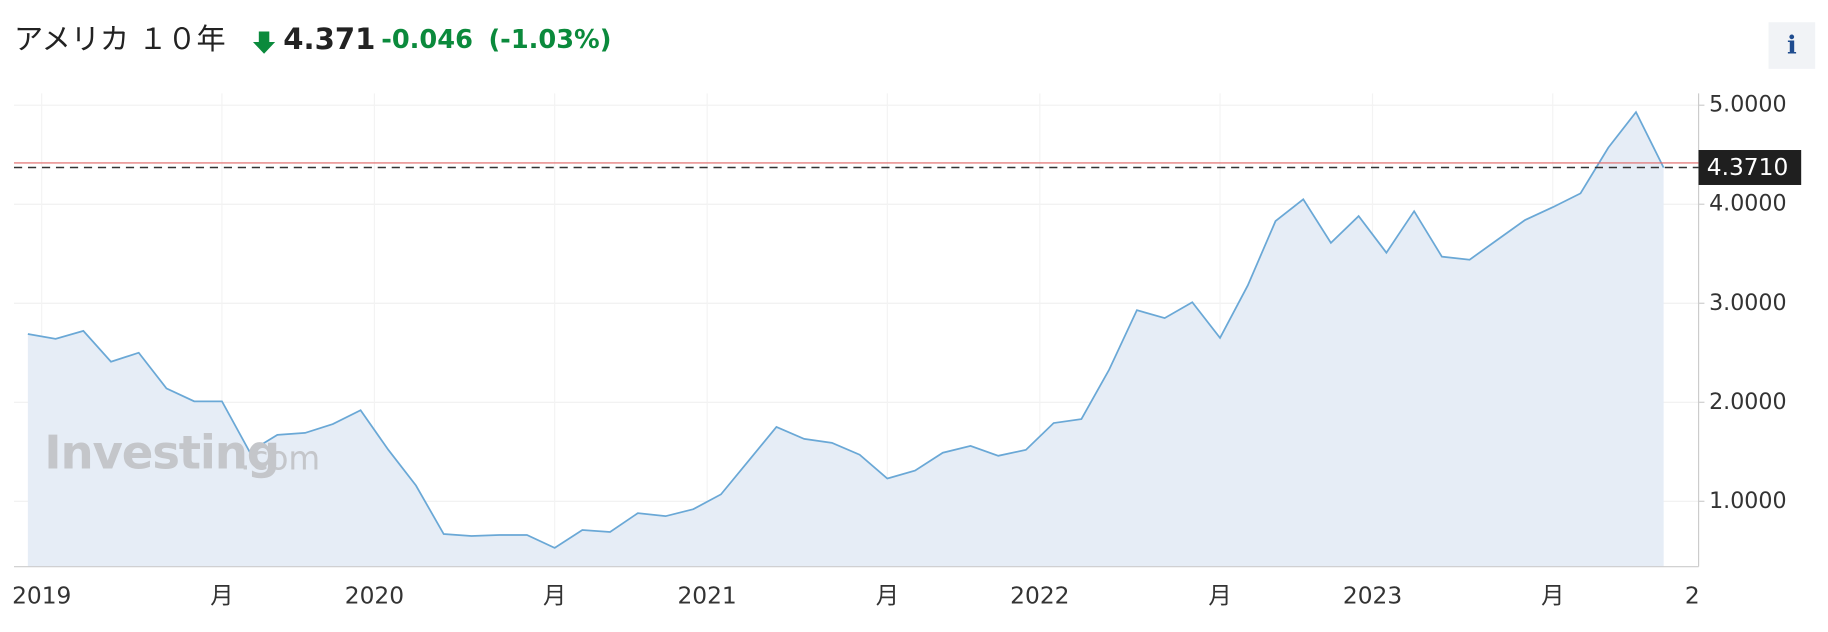 This screenshot has height=632, width=1828. Describe the element at coordinates (1747, 402) in the screenshot. I see `y-tick-label: 2.0000` at that location.